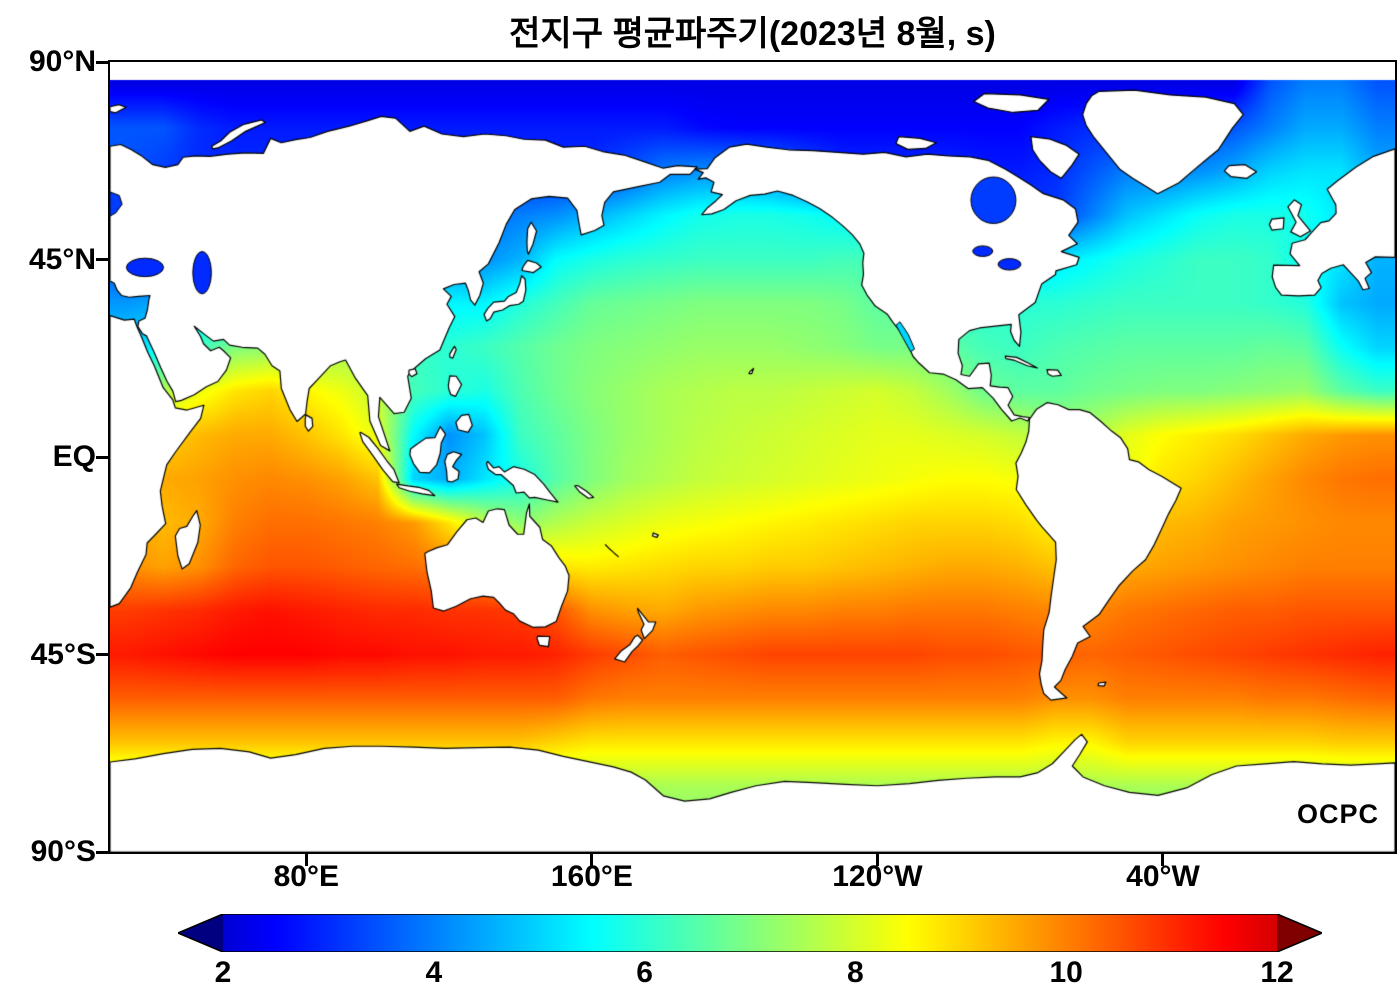  Describe the element at coordinates (62, 259) in the screenshot. I see `y-axis-label: 45°N` at that location.